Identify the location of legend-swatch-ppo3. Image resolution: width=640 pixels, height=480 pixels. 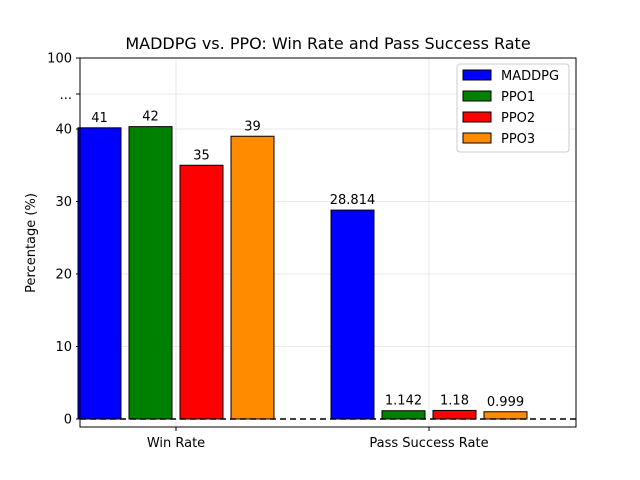
(477, 138).